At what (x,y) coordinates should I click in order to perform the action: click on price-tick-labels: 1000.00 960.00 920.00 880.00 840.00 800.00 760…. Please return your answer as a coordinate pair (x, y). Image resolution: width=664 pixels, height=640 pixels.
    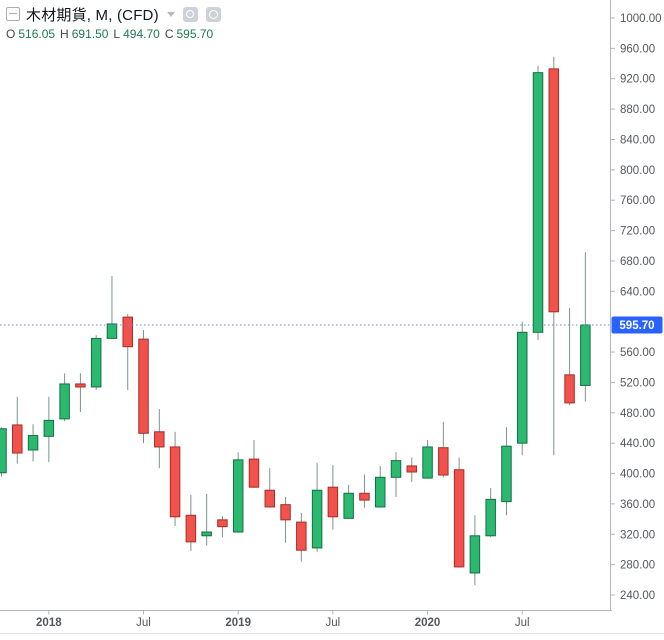
    Looking at the image, I should click on (636, 307).